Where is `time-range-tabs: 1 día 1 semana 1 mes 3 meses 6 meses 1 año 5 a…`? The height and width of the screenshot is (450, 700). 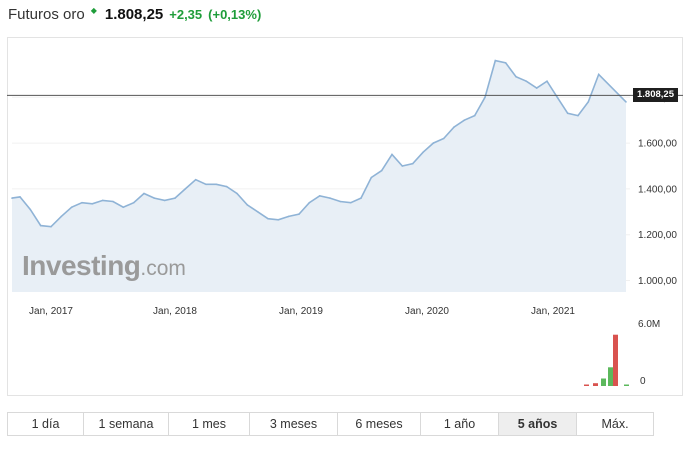 time-range-tabs: 1 día 1 semana 1 mes 3 meses 6 meses 1 año 5 a… is located at coordinates (330, 424).